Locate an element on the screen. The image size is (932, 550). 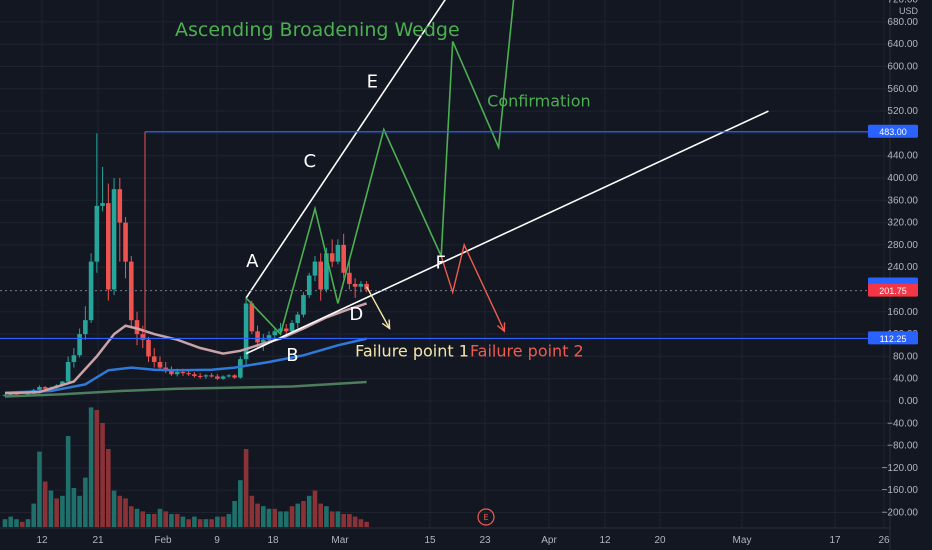
x-tick-label: 15 is located at coordinates (430, 540).